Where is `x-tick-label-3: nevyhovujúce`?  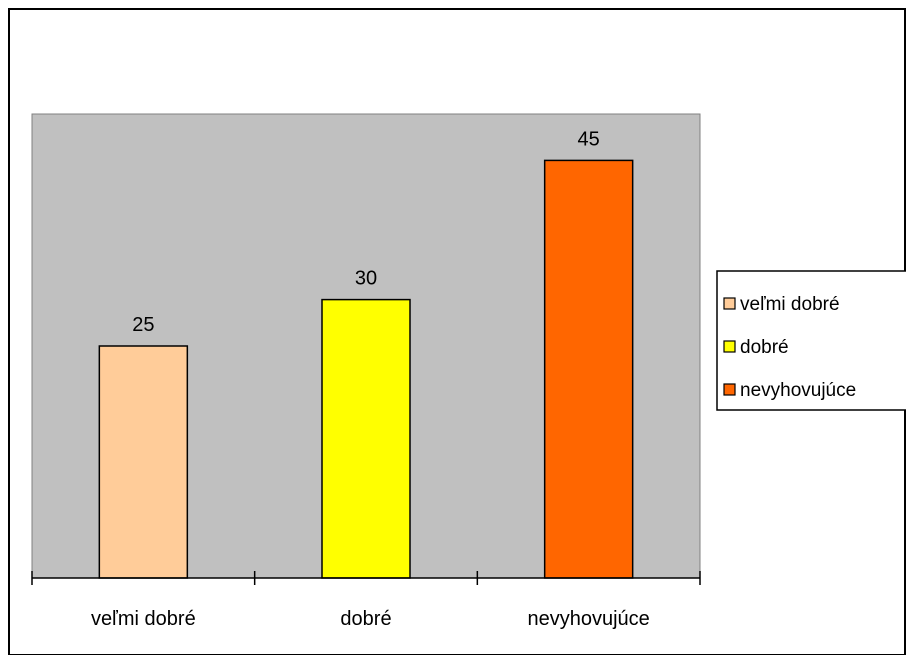 x-tick-label-3: nevyhovujúce is located at coordinates (589, 619).